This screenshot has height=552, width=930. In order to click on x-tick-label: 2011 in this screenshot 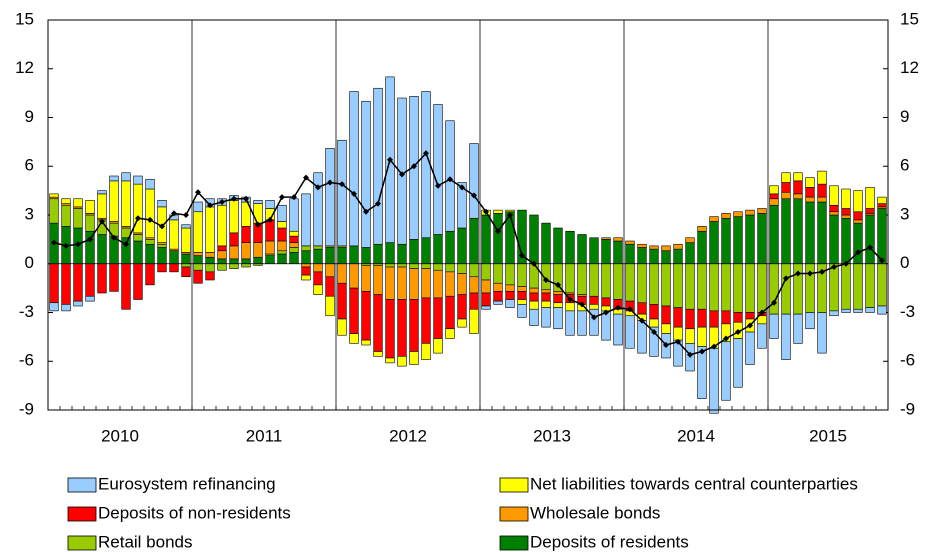, I will do `click(264, 435)`.